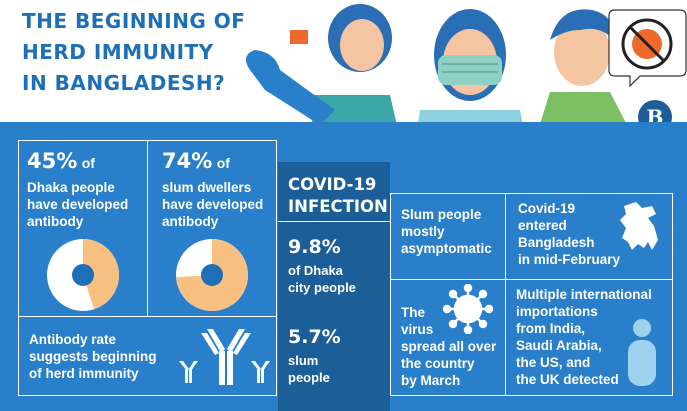 This screenshot has width=687, height=411. What do you see at coordinates (423, 231) in the screenshot?
I see `asymptomatic-line: mostly` at bounding box center [423, 231].